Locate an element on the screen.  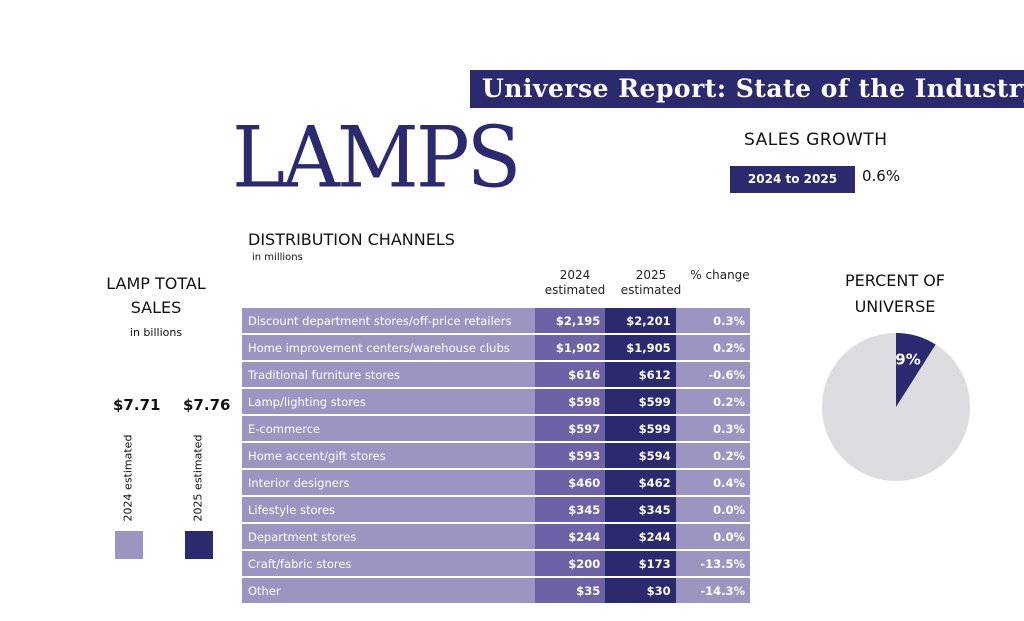
lamp-total-sales-heading-line1: LAMP TOTAL is located at coordinates (156, 283).